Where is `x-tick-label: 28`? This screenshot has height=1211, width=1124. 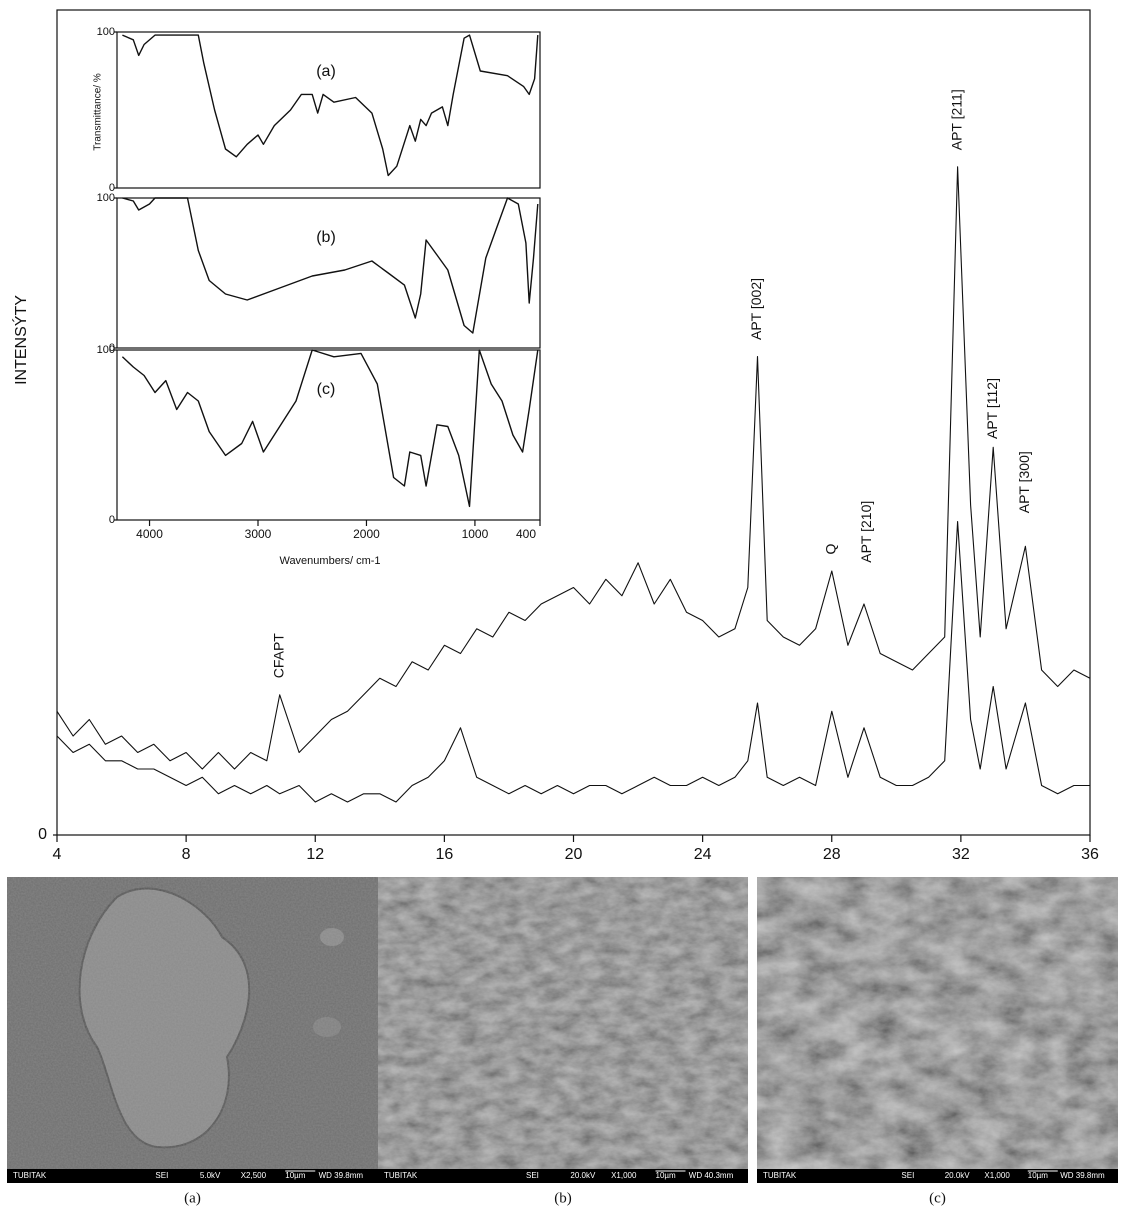 x-tick-label: 28 is located at coordinates (832, 854).